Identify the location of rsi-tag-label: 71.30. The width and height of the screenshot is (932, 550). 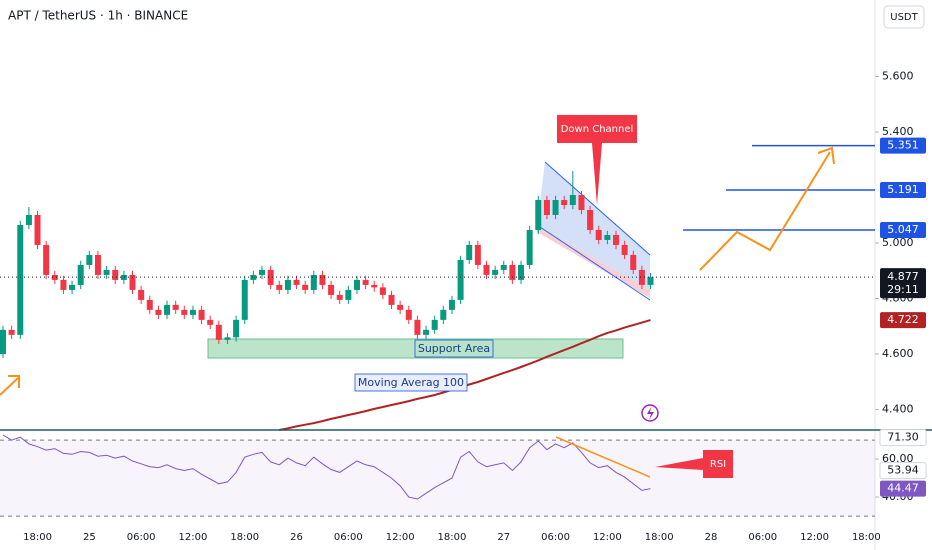
(903, 437).